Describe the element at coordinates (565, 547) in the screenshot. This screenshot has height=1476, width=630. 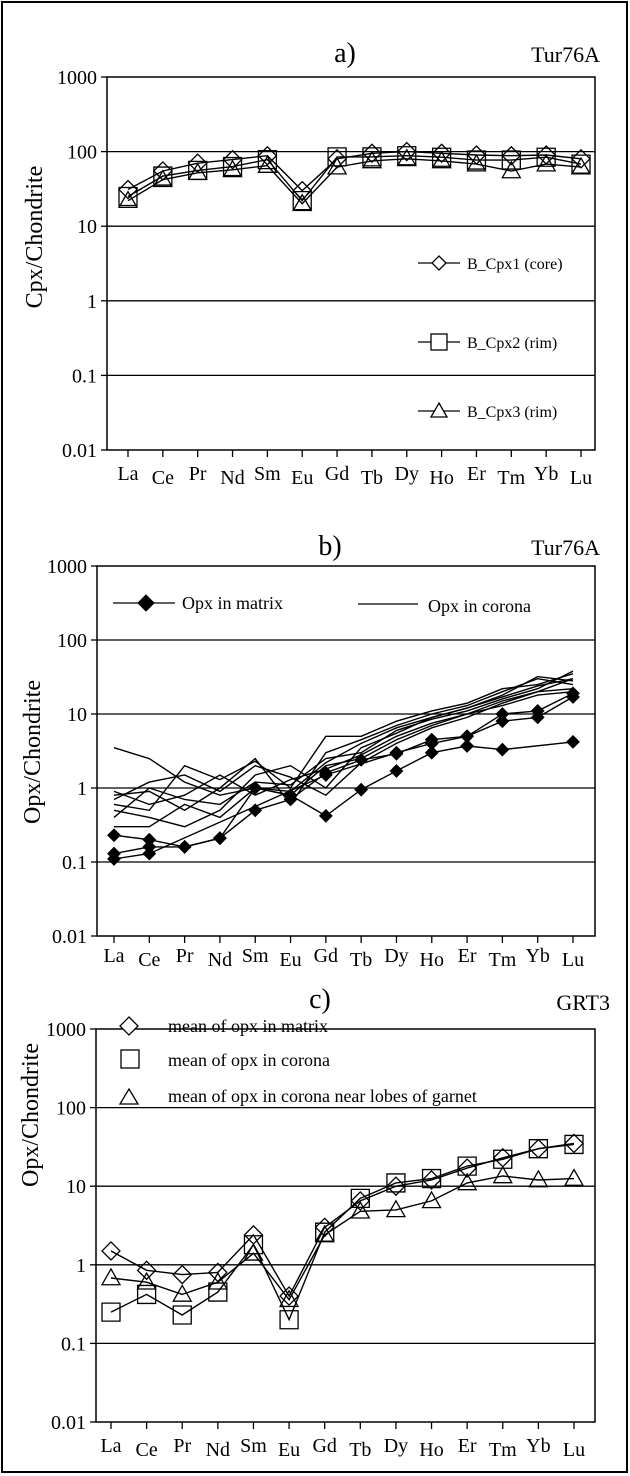
I see `panel-b-sample: Tur76A` at that location.